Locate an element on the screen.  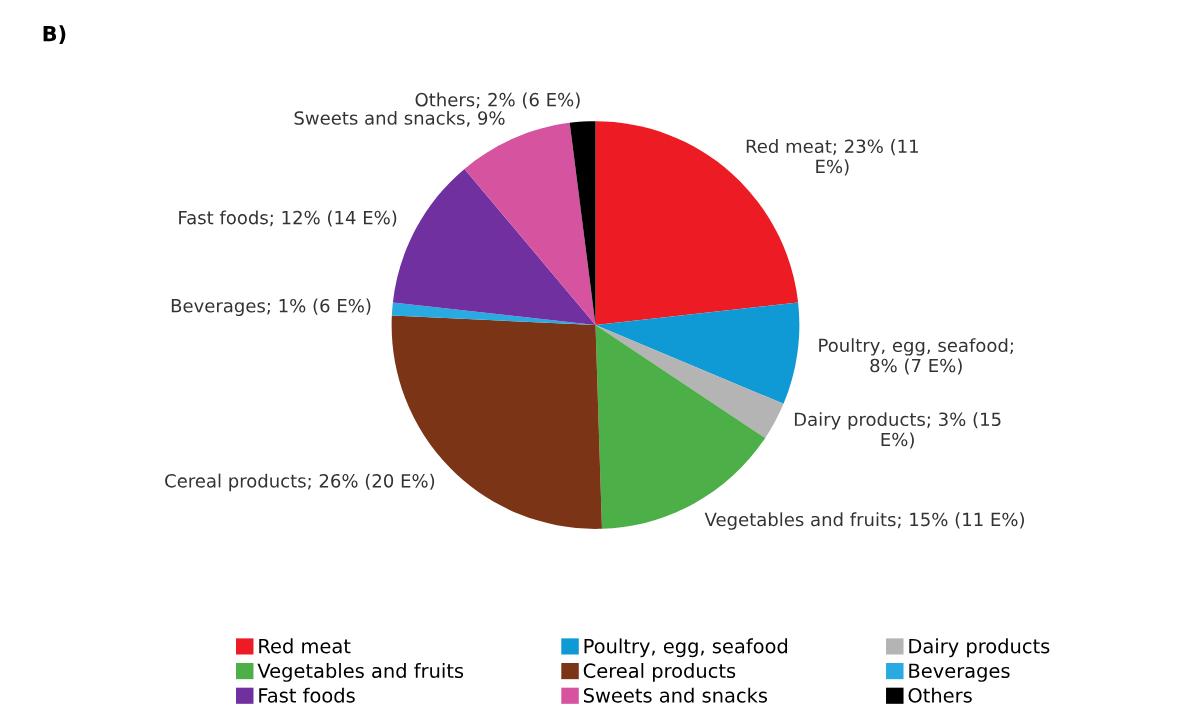
legend-label: Vegetables and fruits is located at coordinates (360, 672).